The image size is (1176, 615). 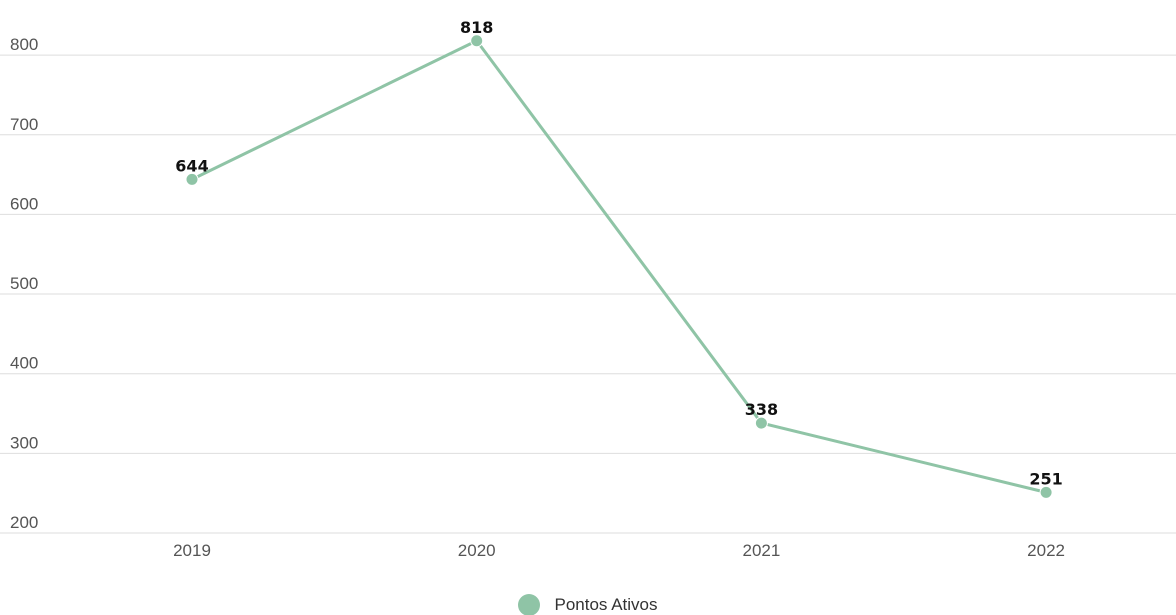 What do you see at coordinates (24, 124) in the screenshot?
I see `y-tick-label: 700` at bounding box center [24, 124].